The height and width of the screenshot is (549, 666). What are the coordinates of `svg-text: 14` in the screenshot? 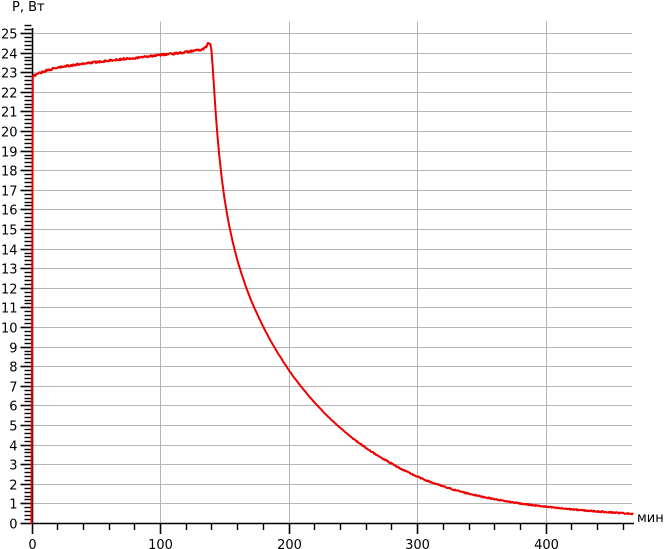 It's located at (9, 251).